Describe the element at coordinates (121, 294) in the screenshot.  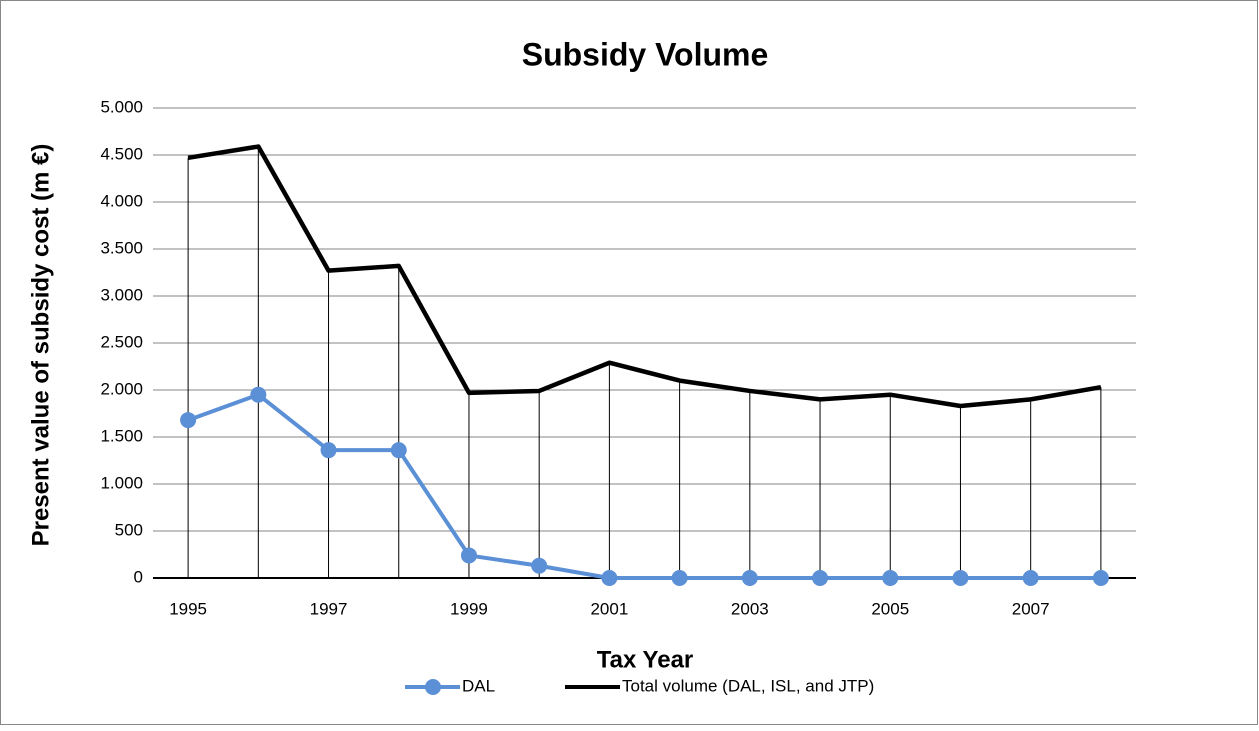
I see `y-tick-label: 3.000` at that location.